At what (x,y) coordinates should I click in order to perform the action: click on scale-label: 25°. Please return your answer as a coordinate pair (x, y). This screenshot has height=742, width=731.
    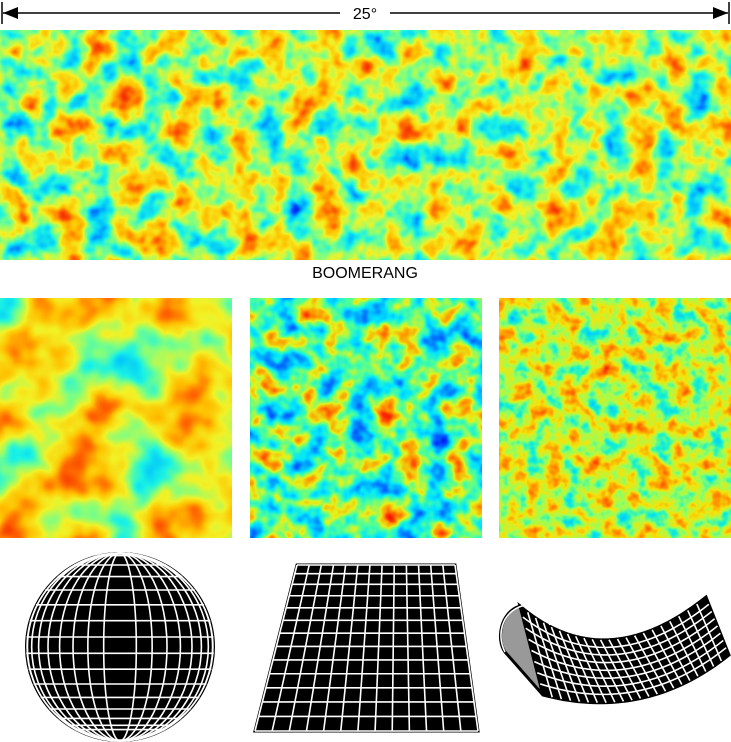
    Looking at the image, I should click on (365, 14).